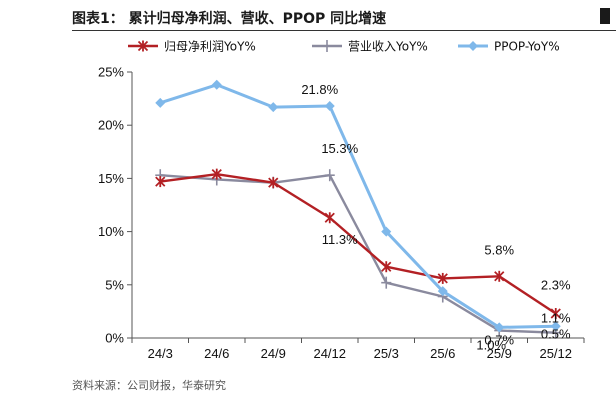 The height and width of the screenshot is (403, 616). What do you see at coordinates (111, 72) in the screenshot?
I see `y-tick-label: 25%` at bounding box center [111, 72].